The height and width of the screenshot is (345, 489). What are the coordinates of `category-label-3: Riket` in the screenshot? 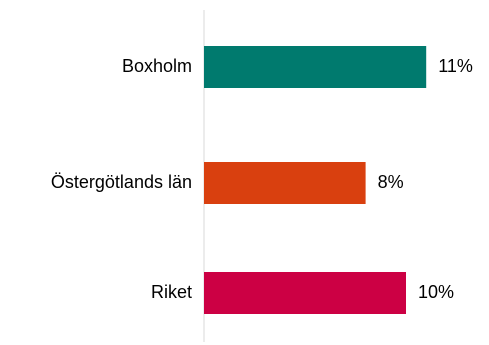 It's located at (171, 292).